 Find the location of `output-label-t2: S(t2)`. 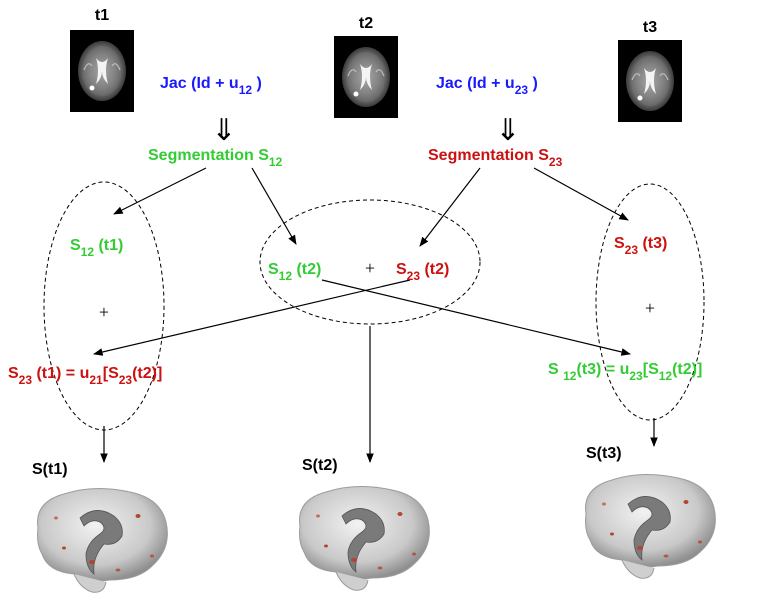

output-label-t2: S(t2) is located at coordinates (320, 465).